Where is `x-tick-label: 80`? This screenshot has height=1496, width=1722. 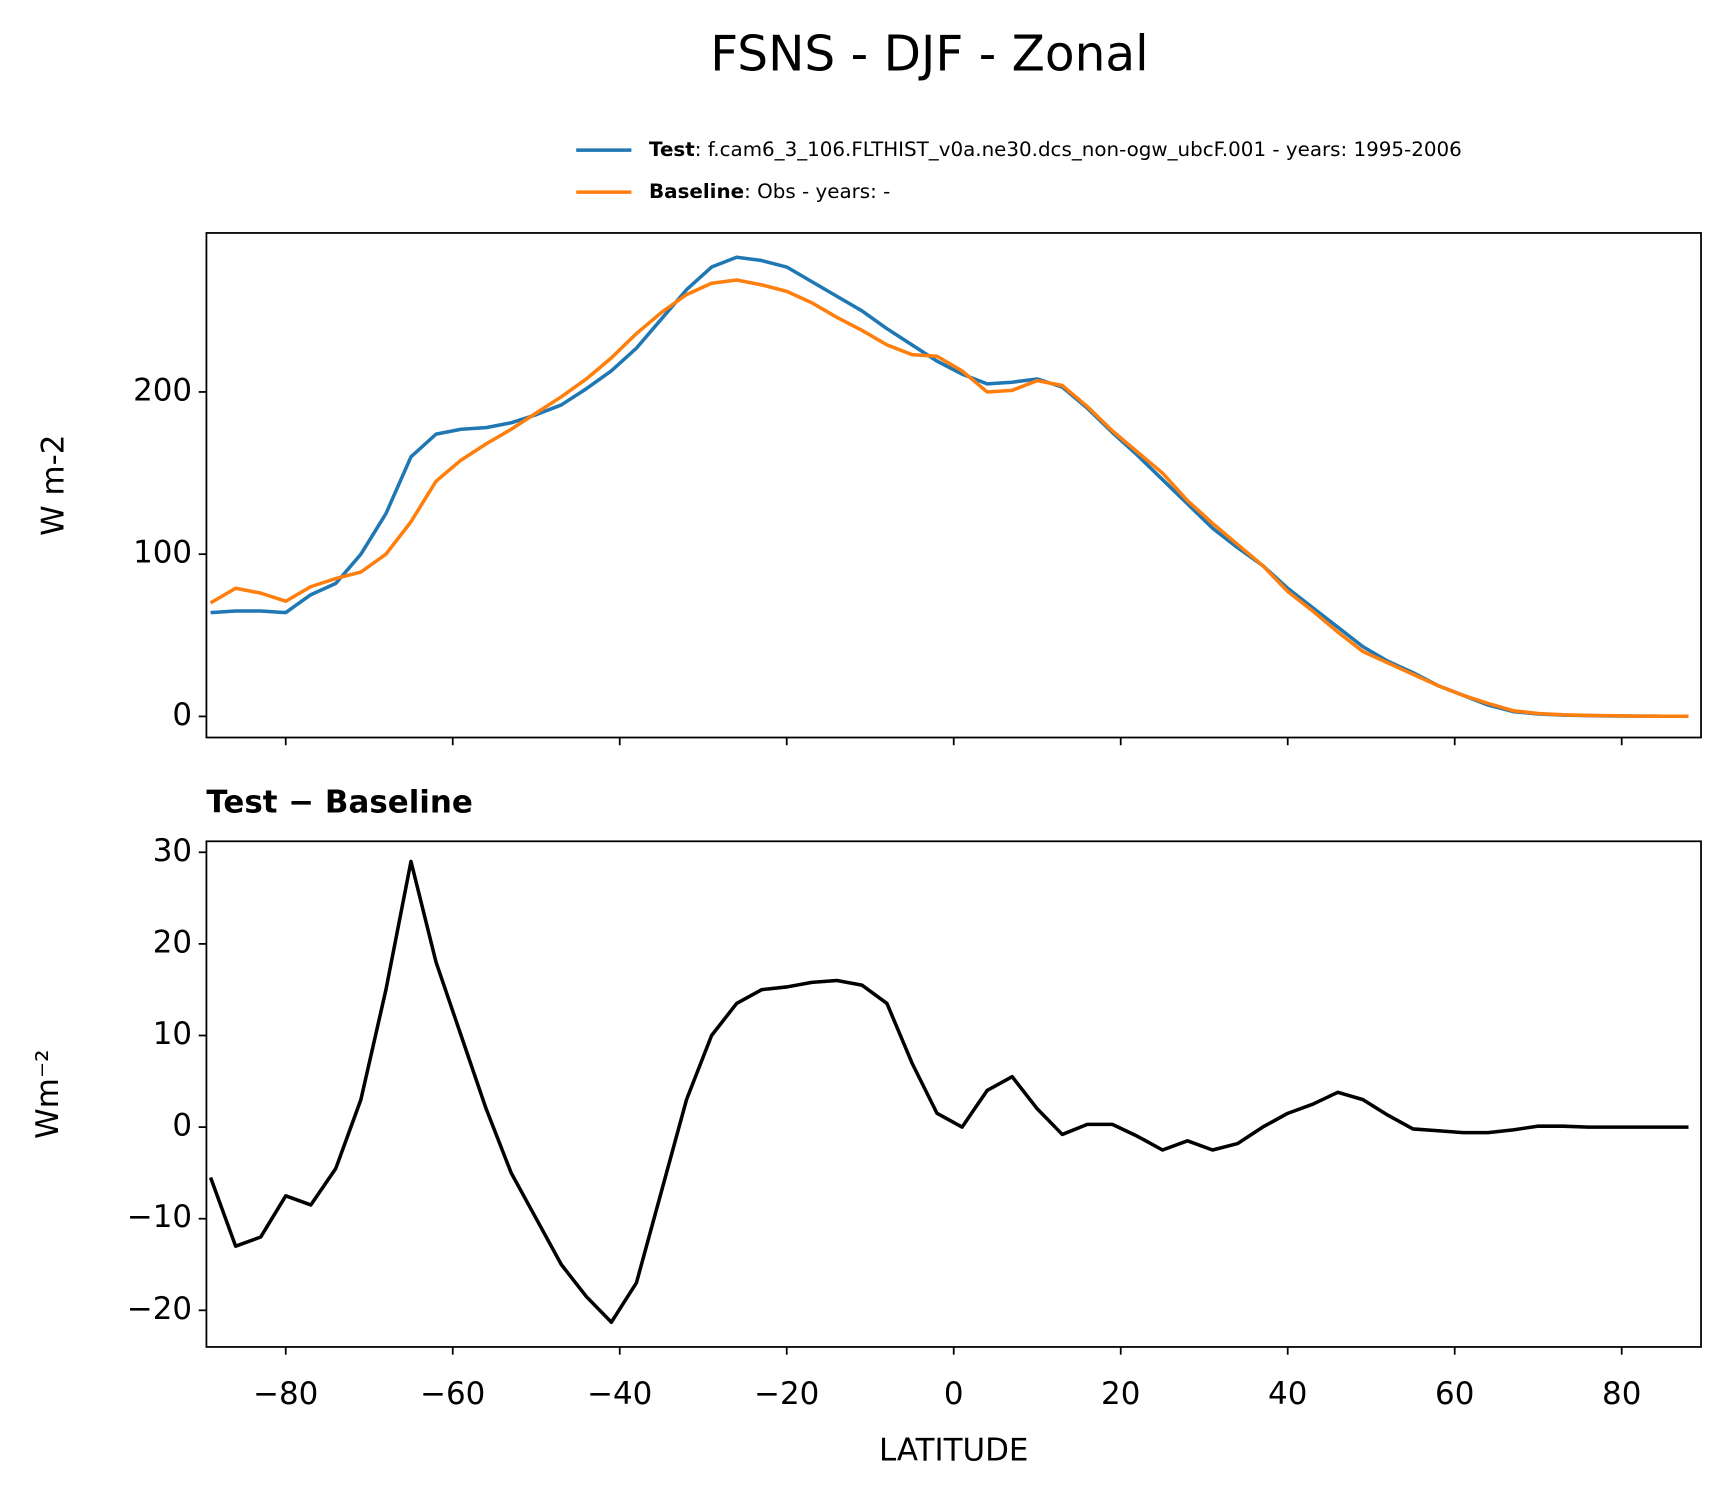 x-tick-label: 80 is located at coordinates (1621, 1394).